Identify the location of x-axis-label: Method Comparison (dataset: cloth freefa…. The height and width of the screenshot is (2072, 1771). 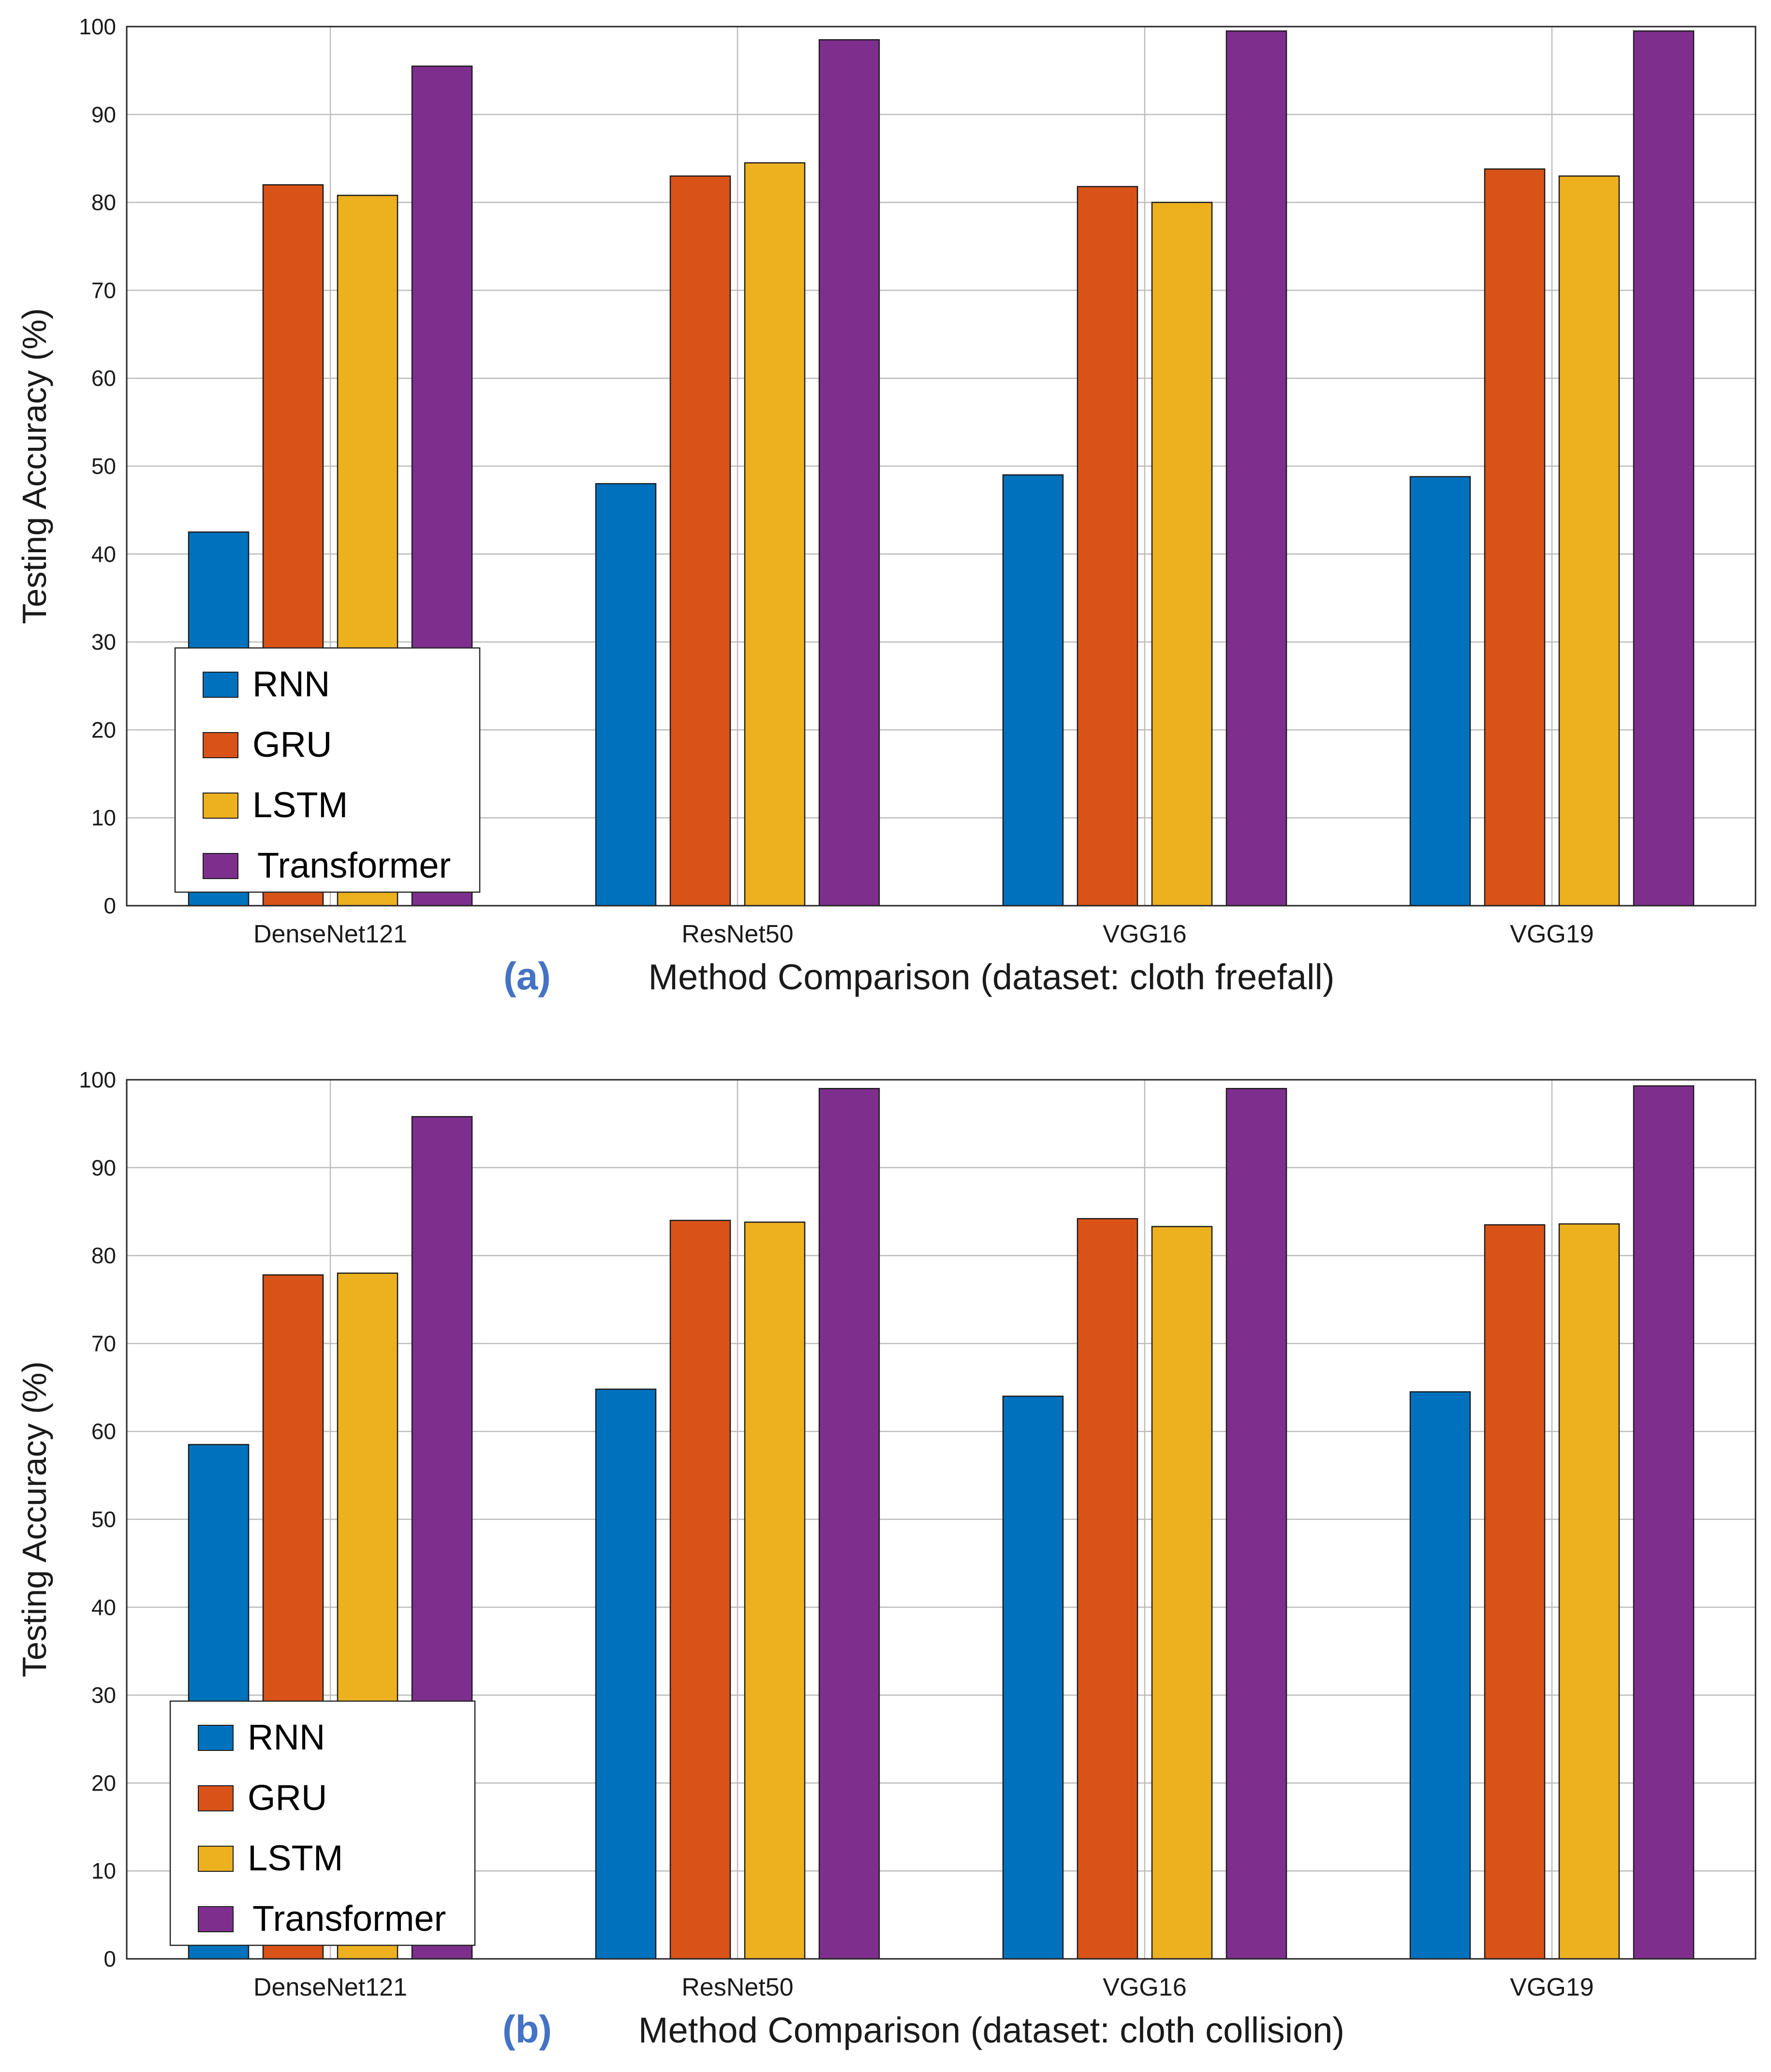
(991, 977).